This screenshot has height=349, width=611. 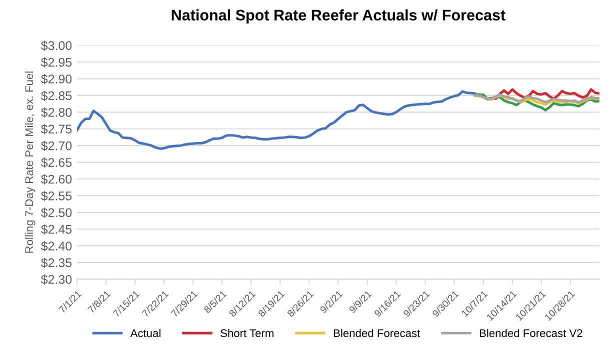 What do you see at coordinates (56, 229) in the screenshot?
I see `y-tick-label: $2.45` at bounding box center [56, 229].